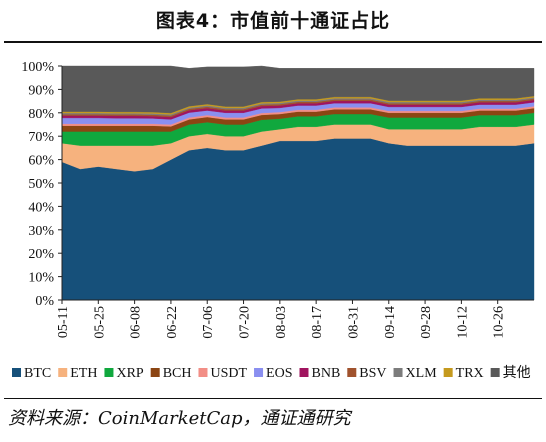 The height and width of the screenshot is (442, 546). What do you see at coordinates (273, 21) in the screenshot?
I see `chart-title: 图表4：市值前十通证占比` at bounding box center [273, 21].